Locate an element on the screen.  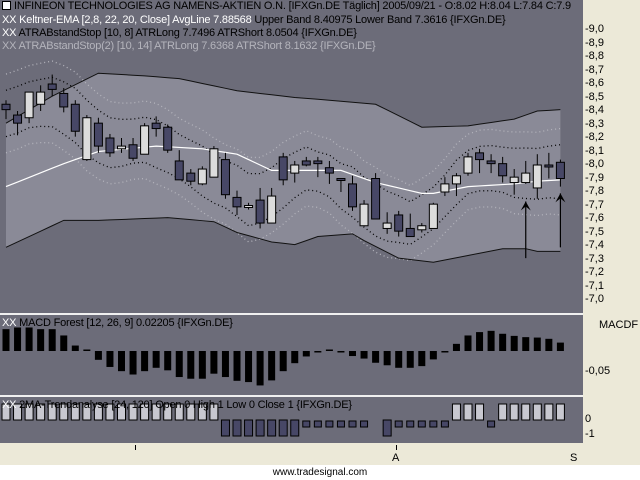
trend-axis-tick-0: 0 is located at coordinates (588, 419).